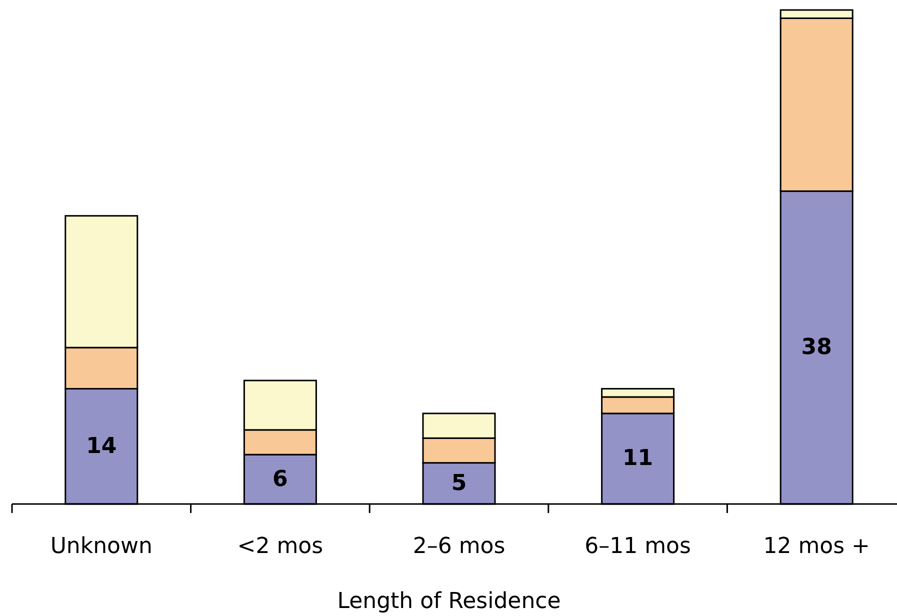  I want to click on x-tick-label: 6–11 mos, so click(637, 546).